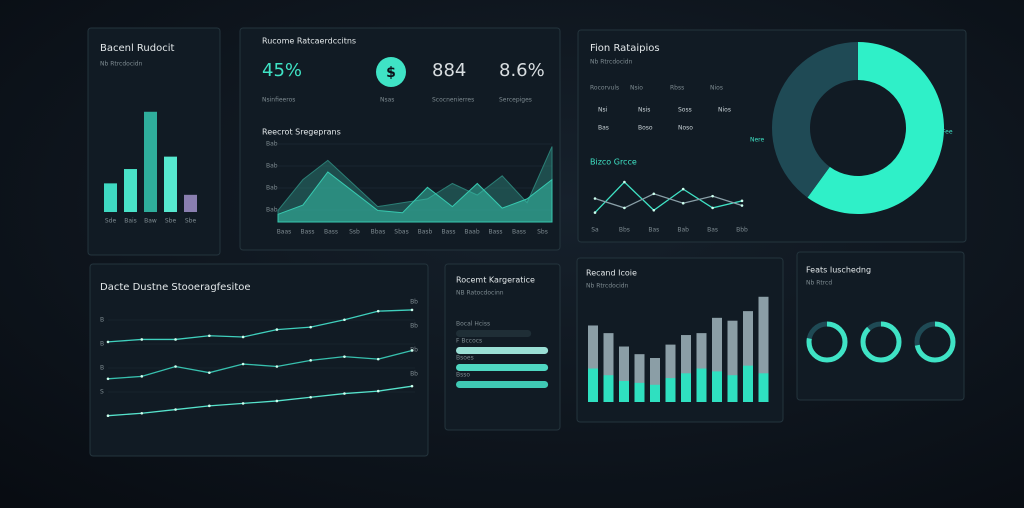 The height and width of the screenshot is (508, 1024). What do you see at coordinates (742, 230) in the screenshot?
I see `label: Bbb` at bounding box center [742, 230].